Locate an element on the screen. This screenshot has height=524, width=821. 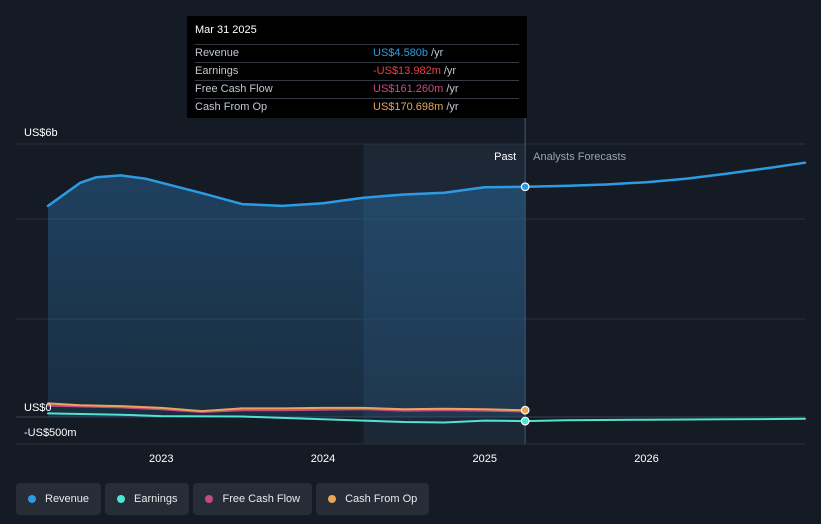
series-line-cash-from-op is located at coordinates (287, 407).